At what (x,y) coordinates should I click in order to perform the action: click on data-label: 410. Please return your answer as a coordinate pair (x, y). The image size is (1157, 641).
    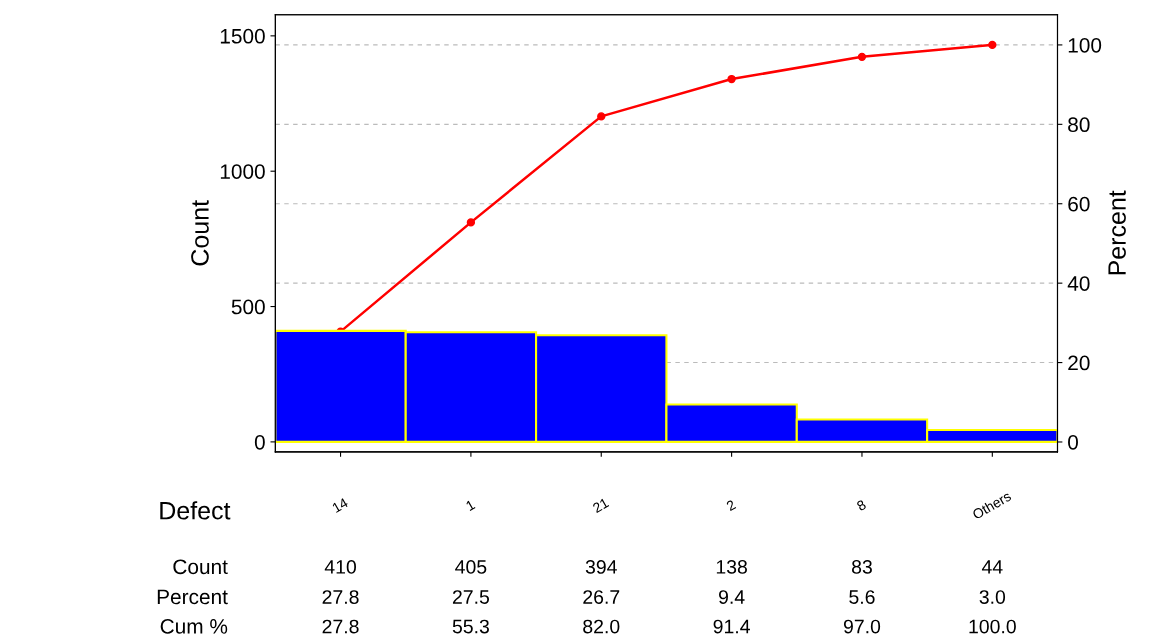
    Looking at the image, I should click on (340, 567).